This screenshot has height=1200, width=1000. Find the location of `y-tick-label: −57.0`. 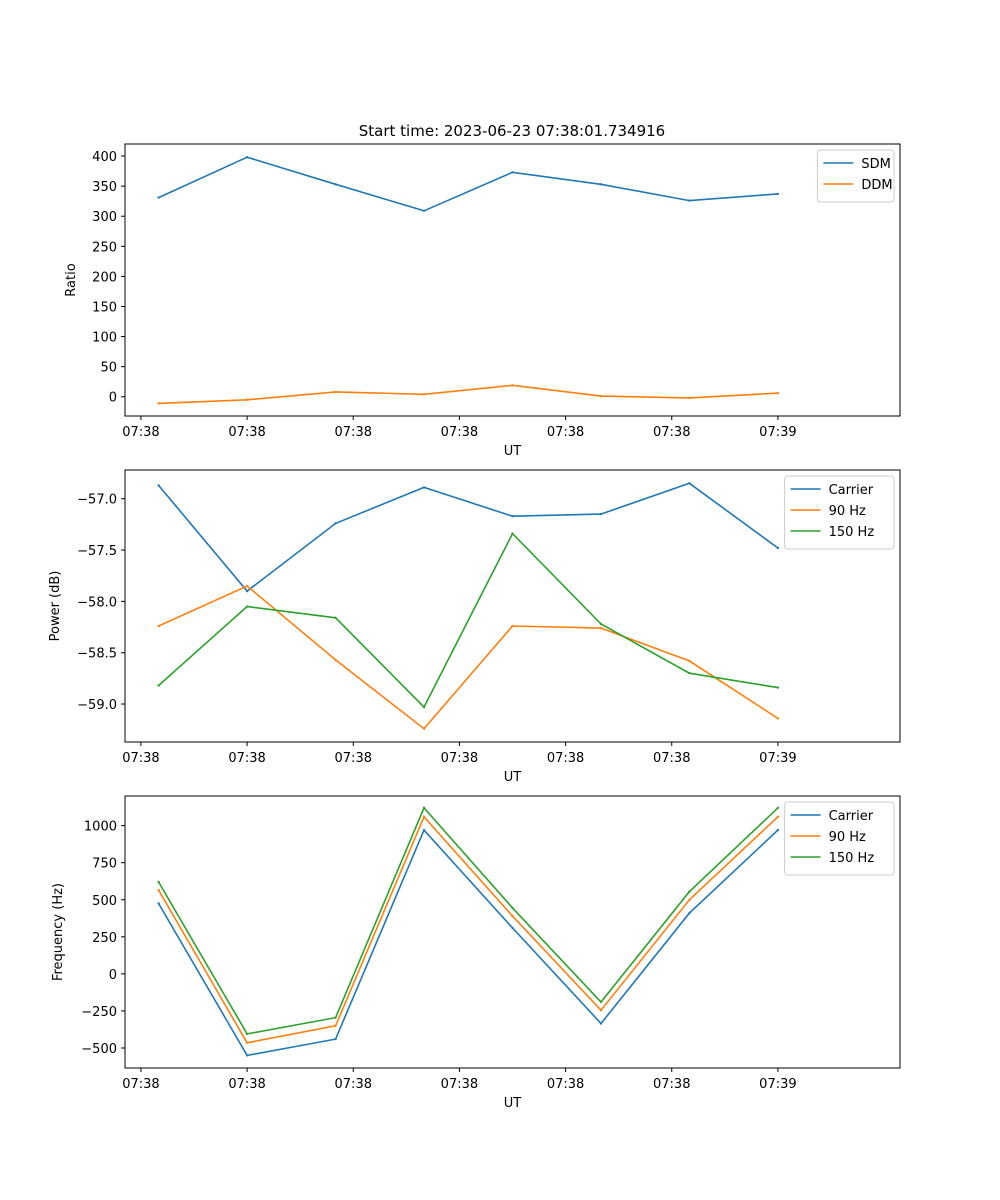

y-tick-label: −57.0 is located at coordinates (97, 500).